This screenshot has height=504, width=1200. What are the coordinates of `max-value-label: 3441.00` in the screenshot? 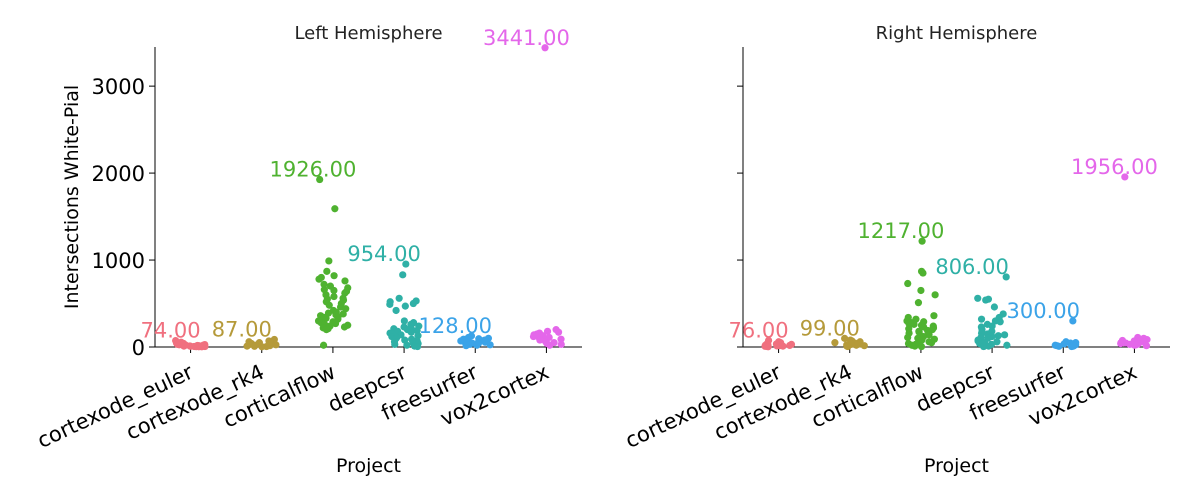 It's located at (526, 38).